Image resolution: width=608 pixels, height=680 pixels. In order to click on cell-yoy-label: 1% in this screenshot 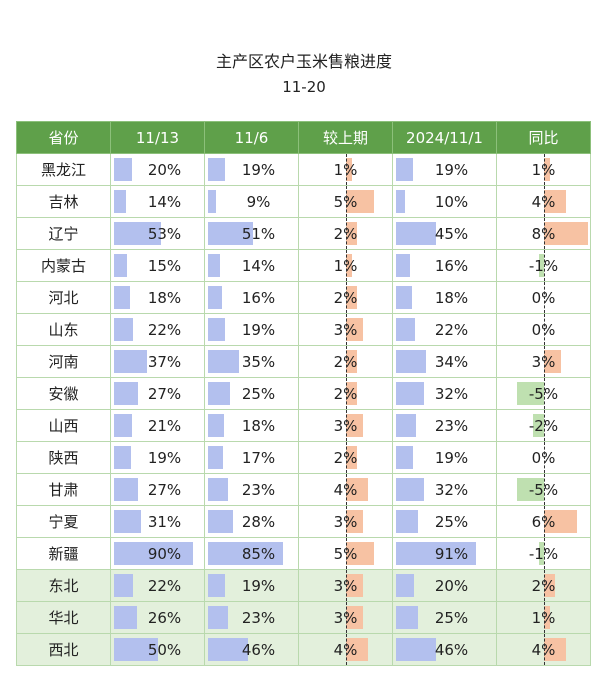, I will do `click(543, 169)`.